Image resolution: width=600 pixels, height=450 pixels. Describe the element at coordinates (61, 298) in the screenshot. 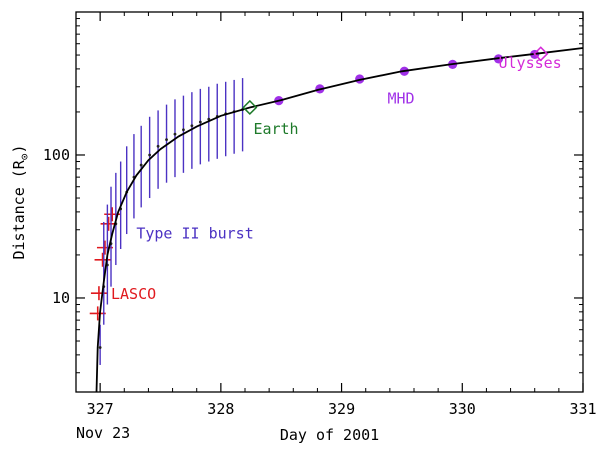

I see `y-tick-label: 10` at that location.